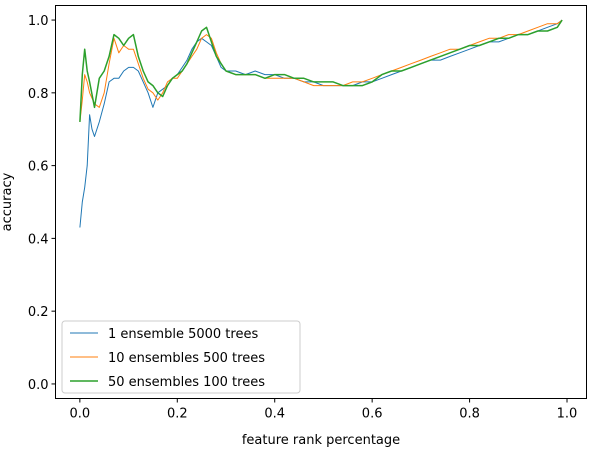 The width and height of the screenshot is (594, 452). Describe the element at coordinates (177, 414) in the screenshot. I see `x-tick-label: 0.2` at that location.